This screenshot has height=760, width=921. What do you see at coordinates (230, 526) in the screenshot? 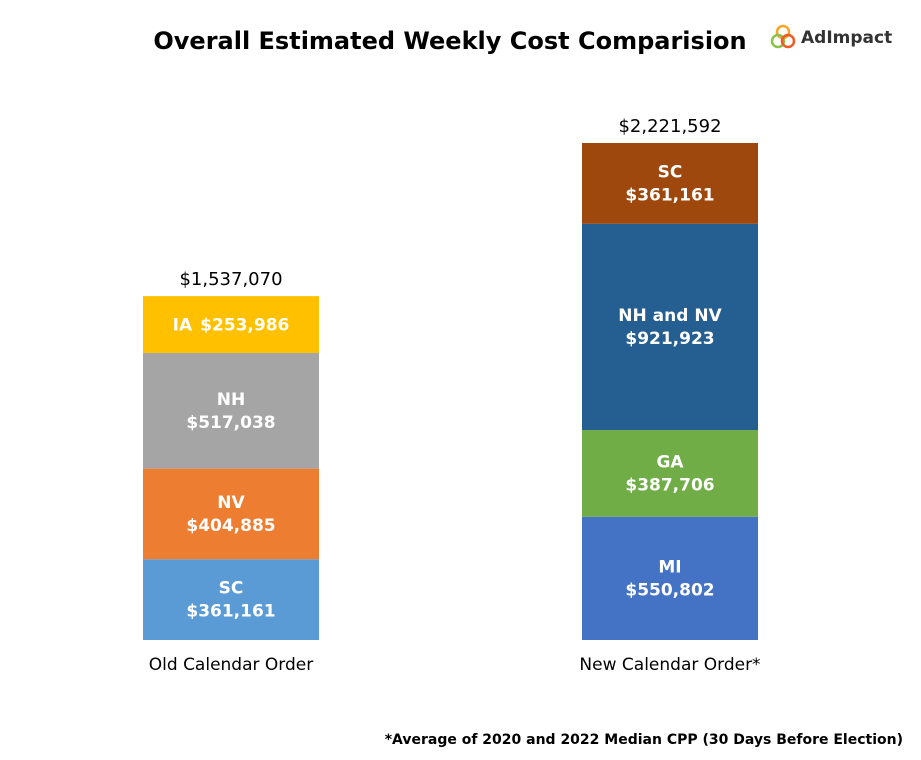
I see `segment-value: $404,885` at bounding box center [230, 526].